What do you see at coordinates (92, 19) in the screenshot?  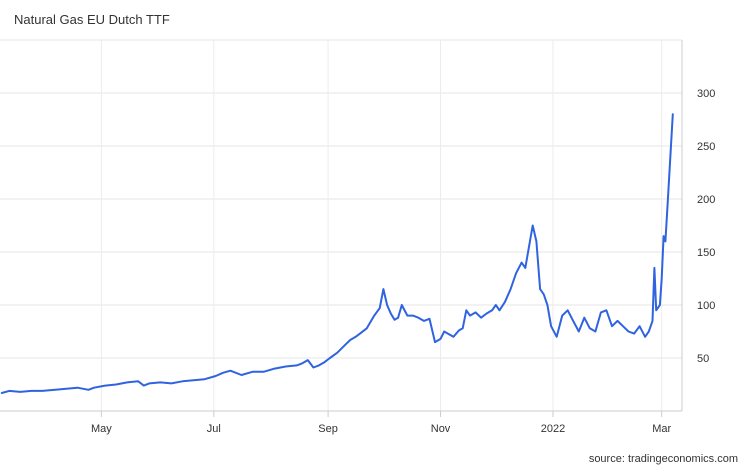 I see `chart-title: Natural Gas EU Dutch TTF` at bounding box center [92, 19].